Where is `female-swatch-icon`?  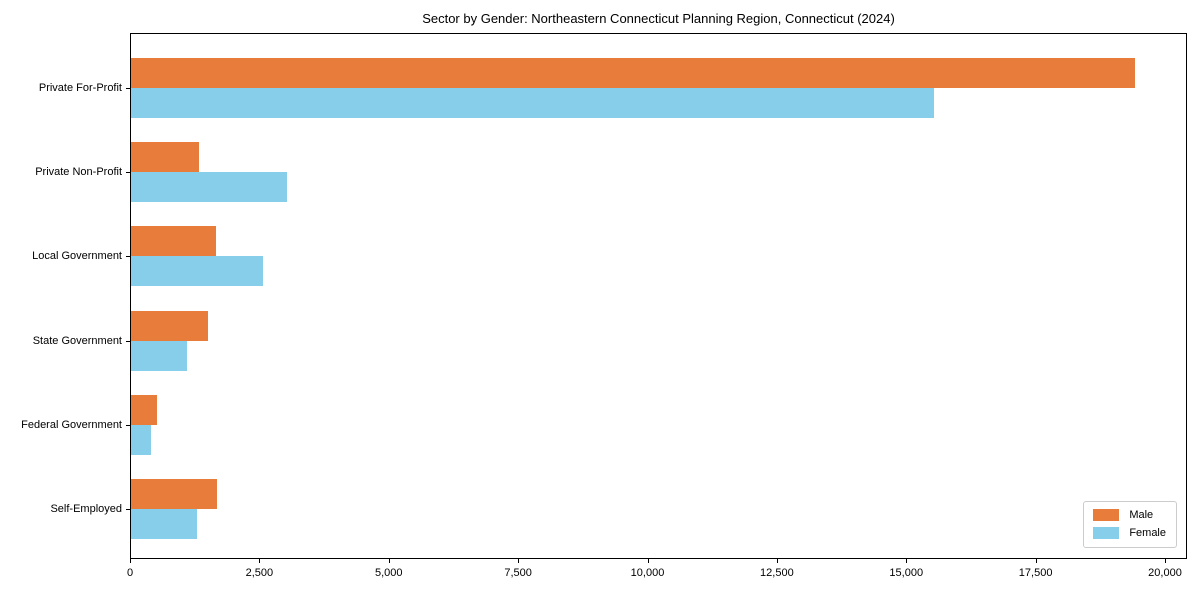 female-swatch-icon is located at coordinates (1106, 533).